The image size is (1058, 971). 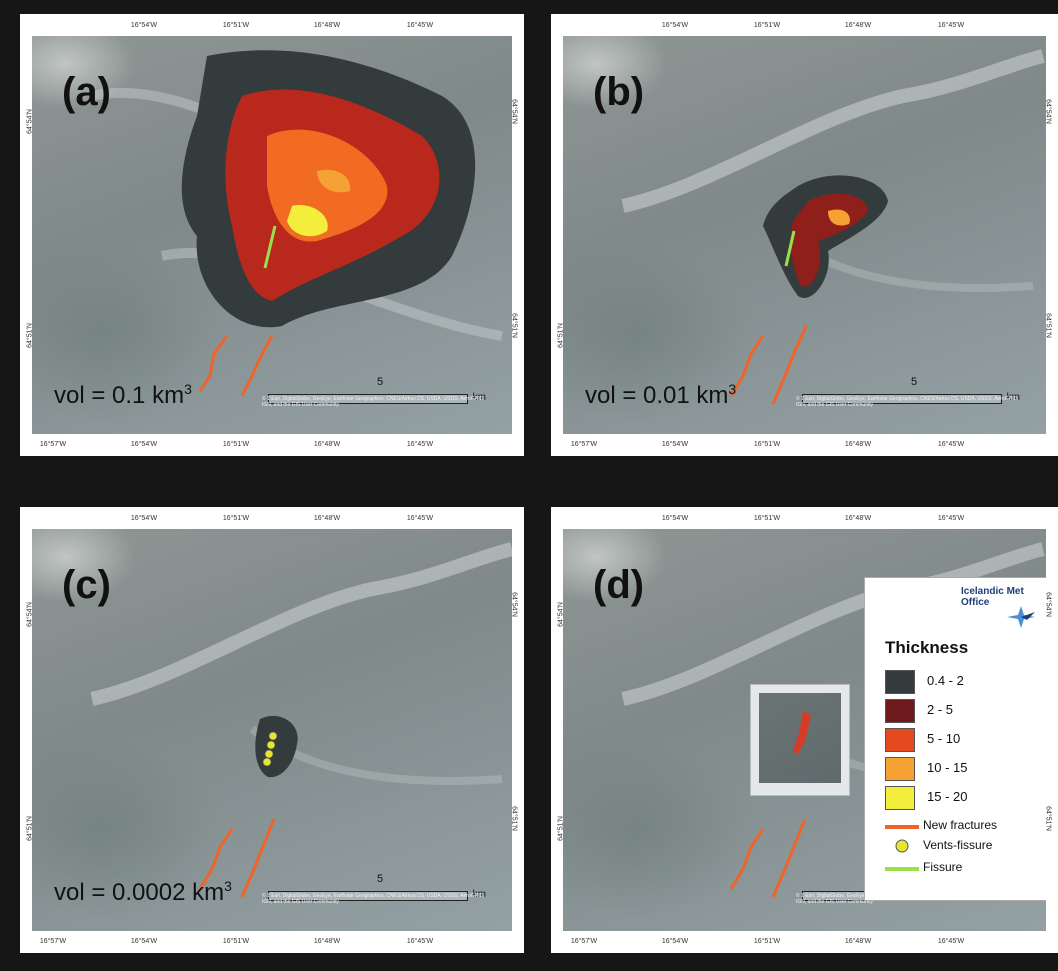 What do you see at coordinates (958, 845) in the screenshot?
I see `legend-symbol-label: Vents-fissure` at bounding box center [958, 845].